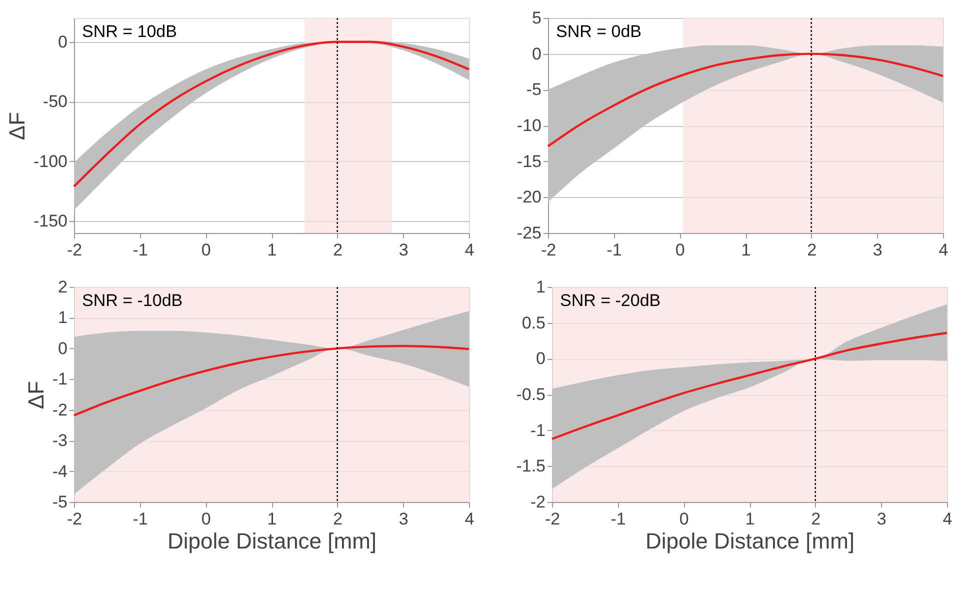  What do you see at coordinates (599, 31) in the screenshot?
I see `annotation: SNR = 0dB` at bounding box center [599, 31].